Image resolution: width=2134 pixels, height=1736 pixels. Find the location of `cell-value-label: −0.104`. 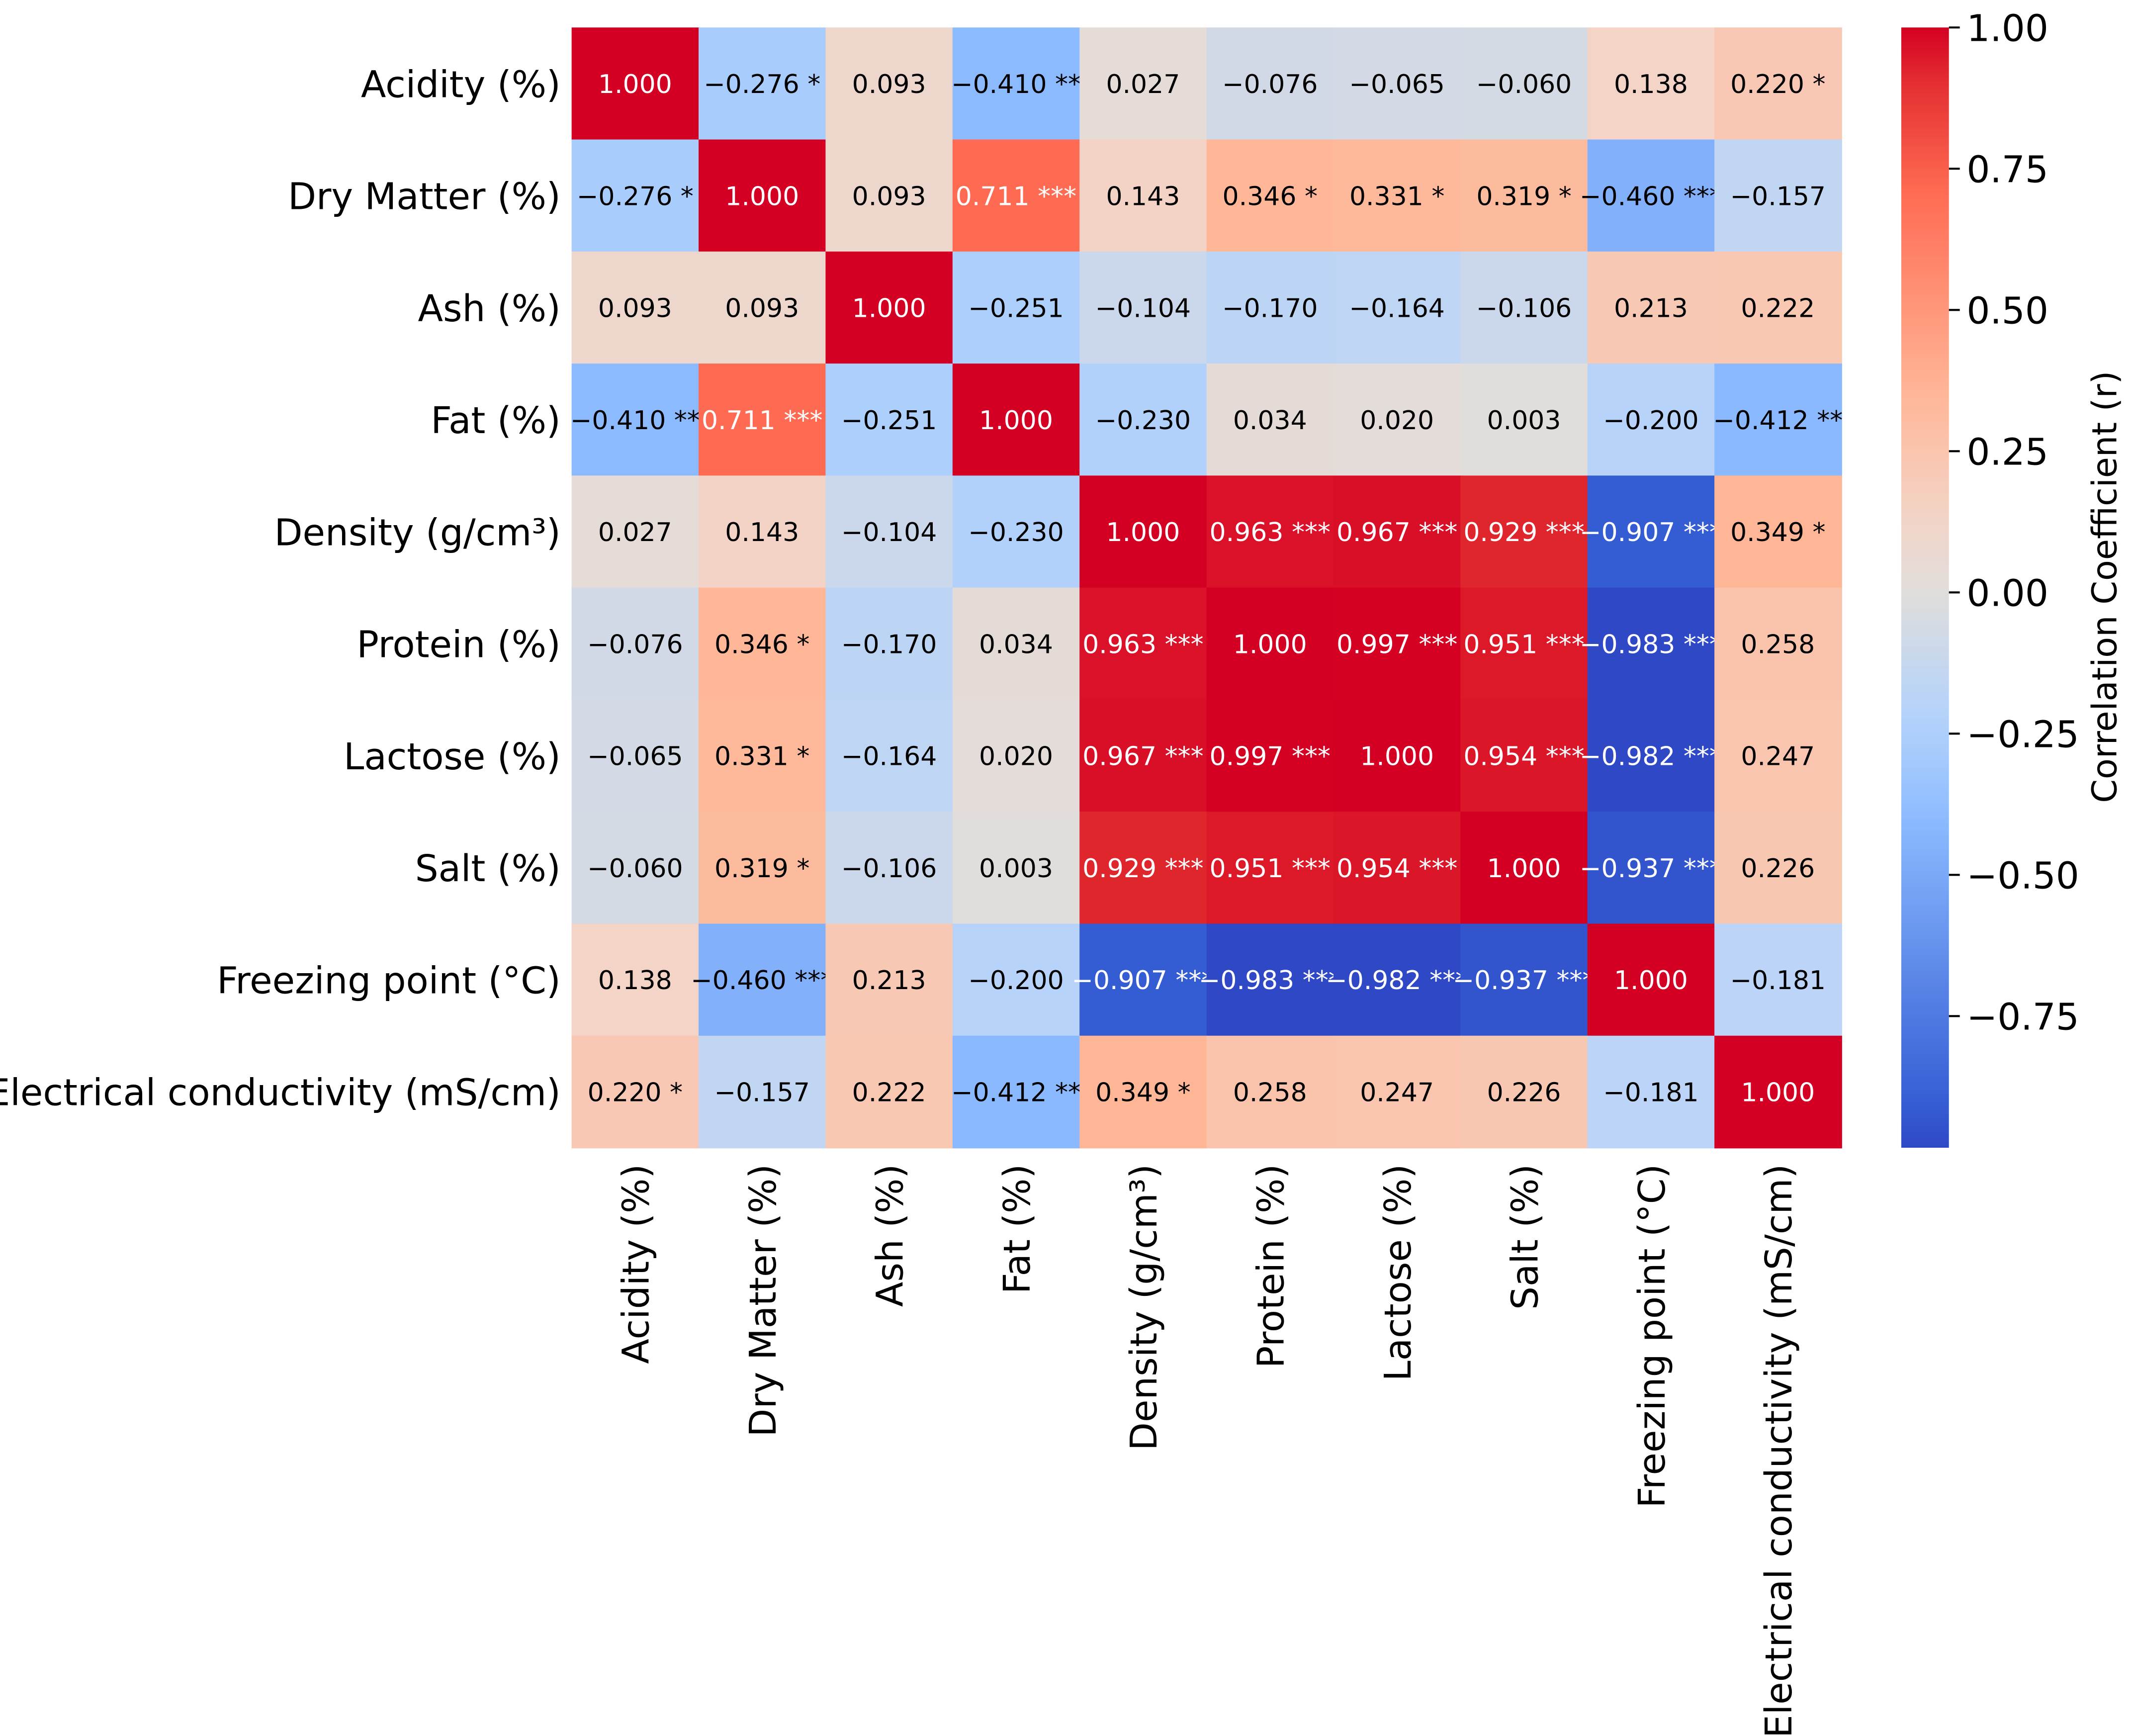

cell-value-label: −0.104 is located at coordinates (1143, 309).